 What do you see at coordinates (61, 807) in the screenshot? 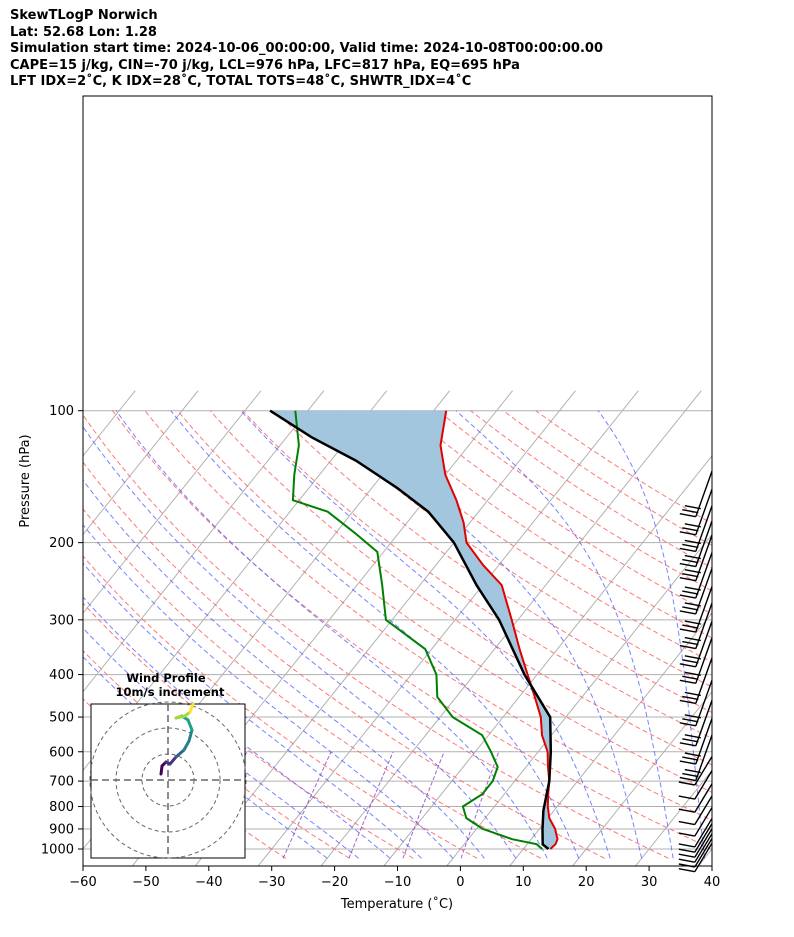
I see `y-tick-label: 800` at bounding box center [61, 807].